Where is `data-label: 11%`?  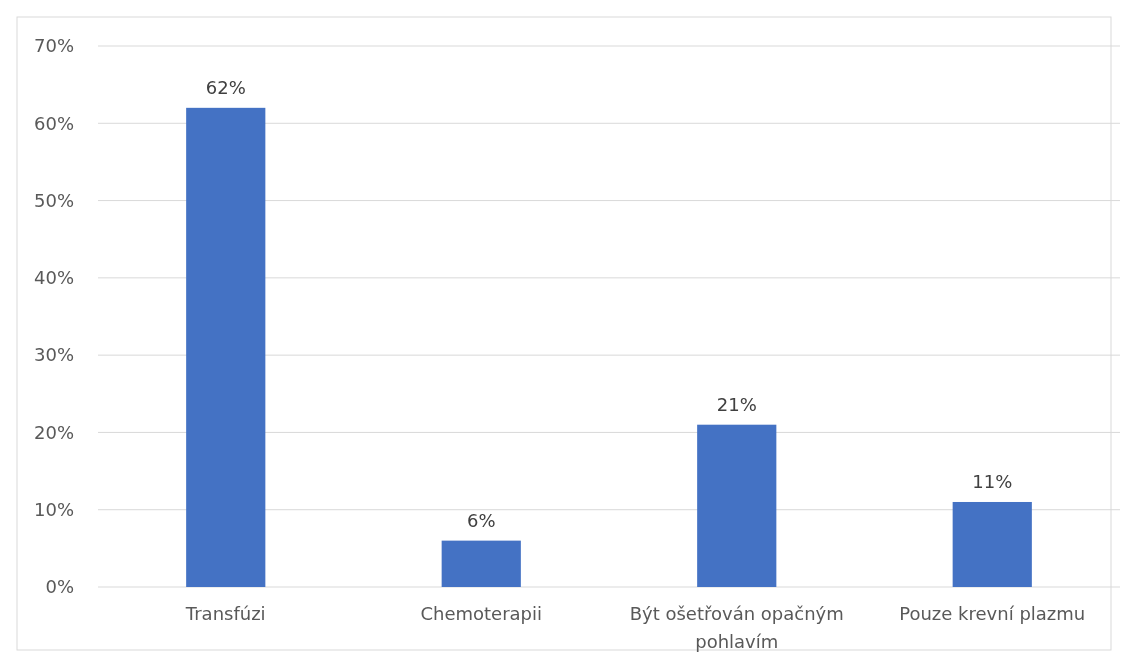 data-label: 11% is located at coordinates (992, 481).